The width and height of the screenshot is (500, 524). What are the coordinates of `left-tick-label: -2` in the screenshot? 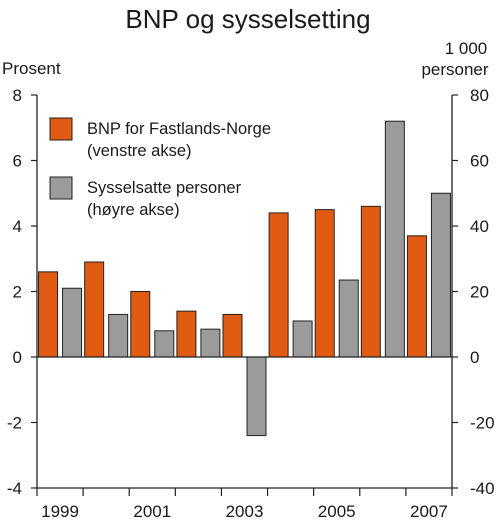 It's located at (14, 423).